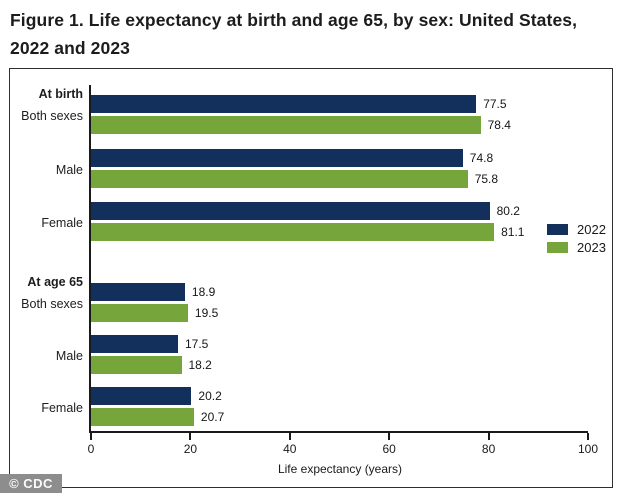  What do you see at coordinates (495, 104) in the screenshot?
I see `value-label: 77.5` at bounding box center [495, 104].